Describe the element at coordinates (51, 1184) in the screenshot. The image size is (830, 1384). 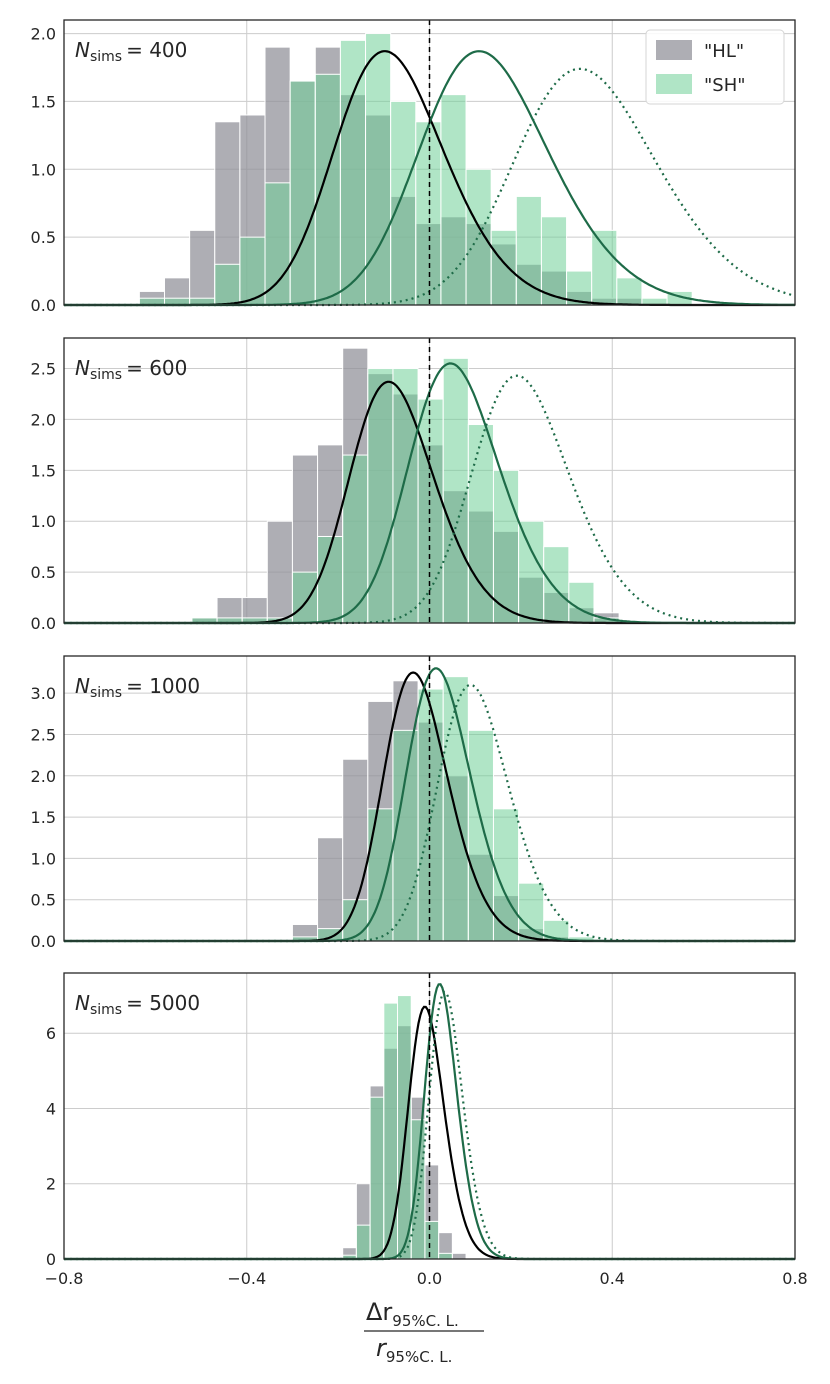
I see `y-tick-label: 2` at that location.